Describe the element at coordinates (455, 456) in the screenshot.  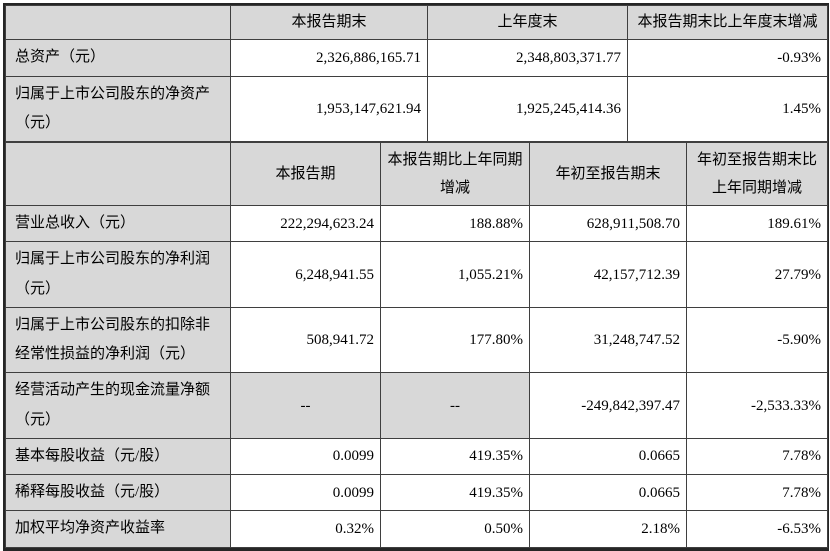
I see `cell-basic-eps-period-change: 419.35%` at that location.